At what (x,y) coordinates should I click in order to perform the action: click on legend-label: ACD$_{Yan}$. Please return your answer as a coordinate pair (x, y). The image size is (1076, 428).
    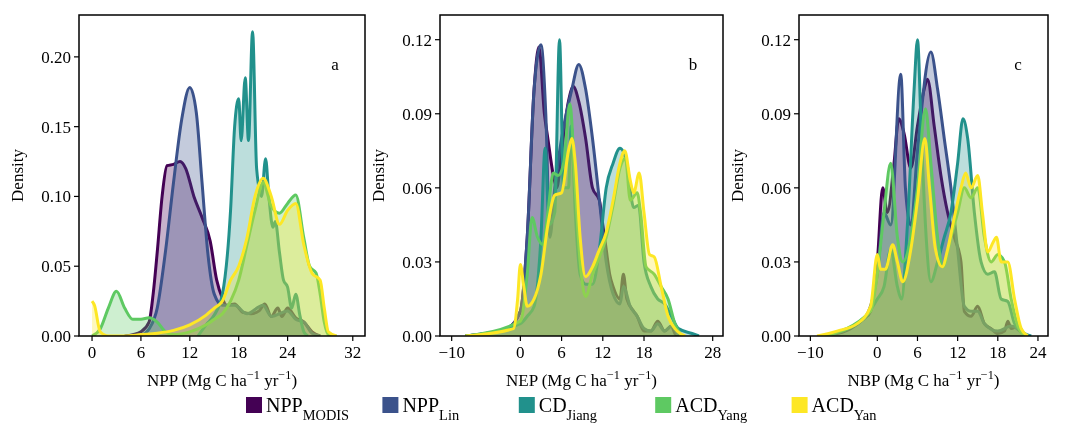
    Looking at the image, I should click on (844, 408).